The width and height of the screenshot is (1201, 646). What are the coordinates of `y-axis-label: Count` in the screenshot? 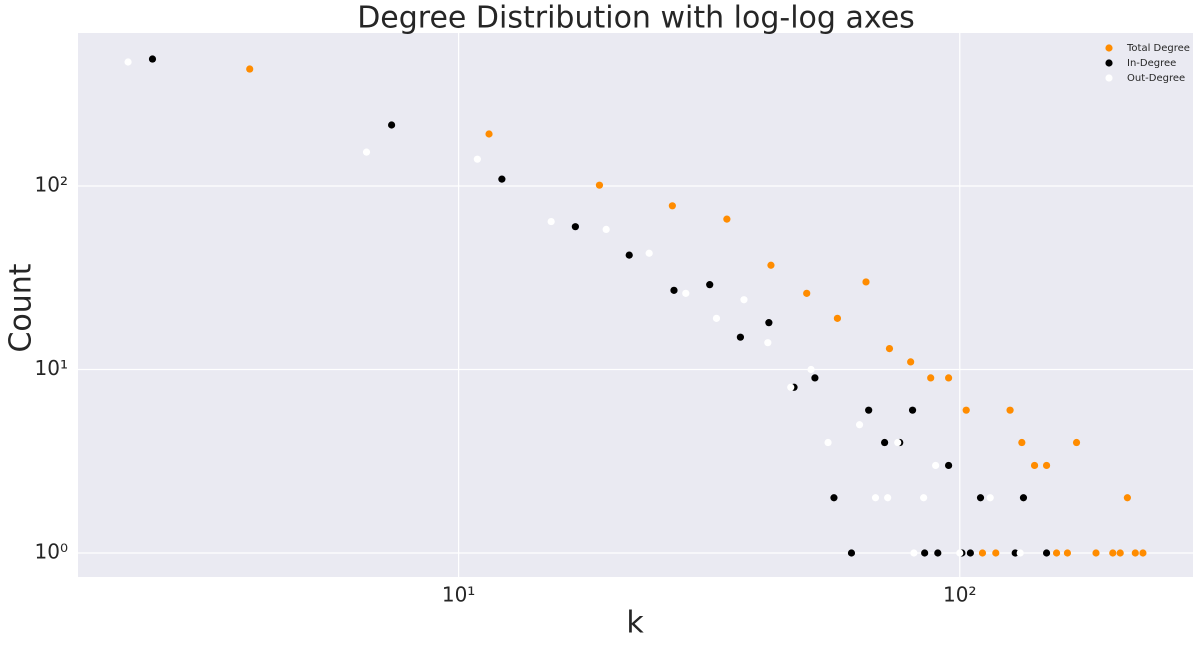 It's located at (21, 307).